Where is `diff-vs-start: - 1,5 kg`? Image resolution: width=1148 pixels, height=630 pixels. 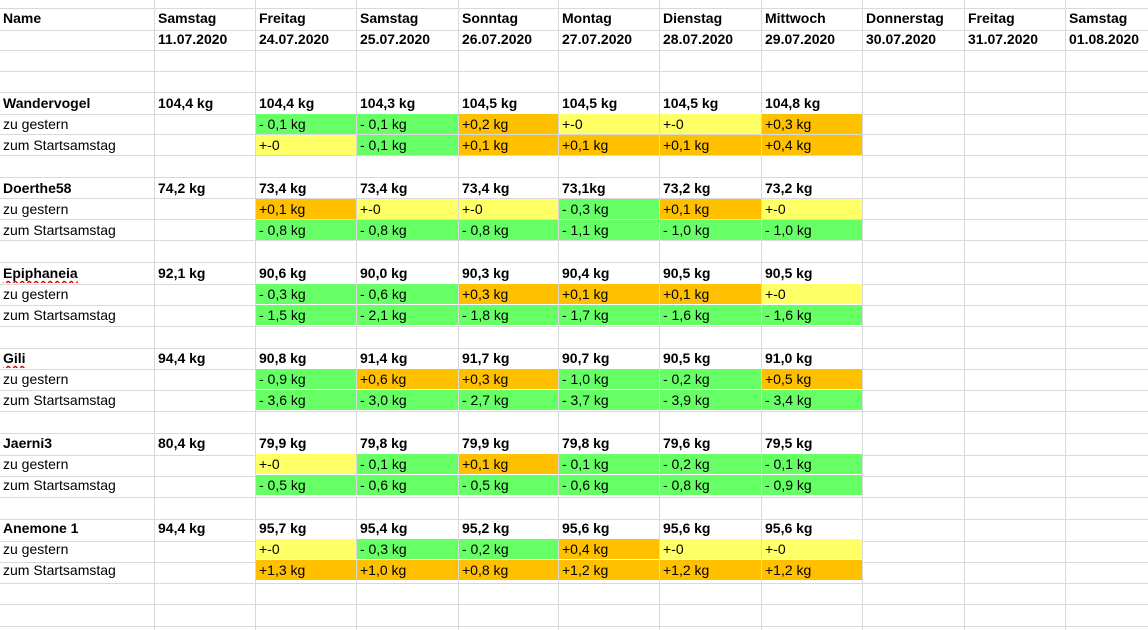 diff-vs-start: - 1,5 kg is located at coordinates (306, 315).